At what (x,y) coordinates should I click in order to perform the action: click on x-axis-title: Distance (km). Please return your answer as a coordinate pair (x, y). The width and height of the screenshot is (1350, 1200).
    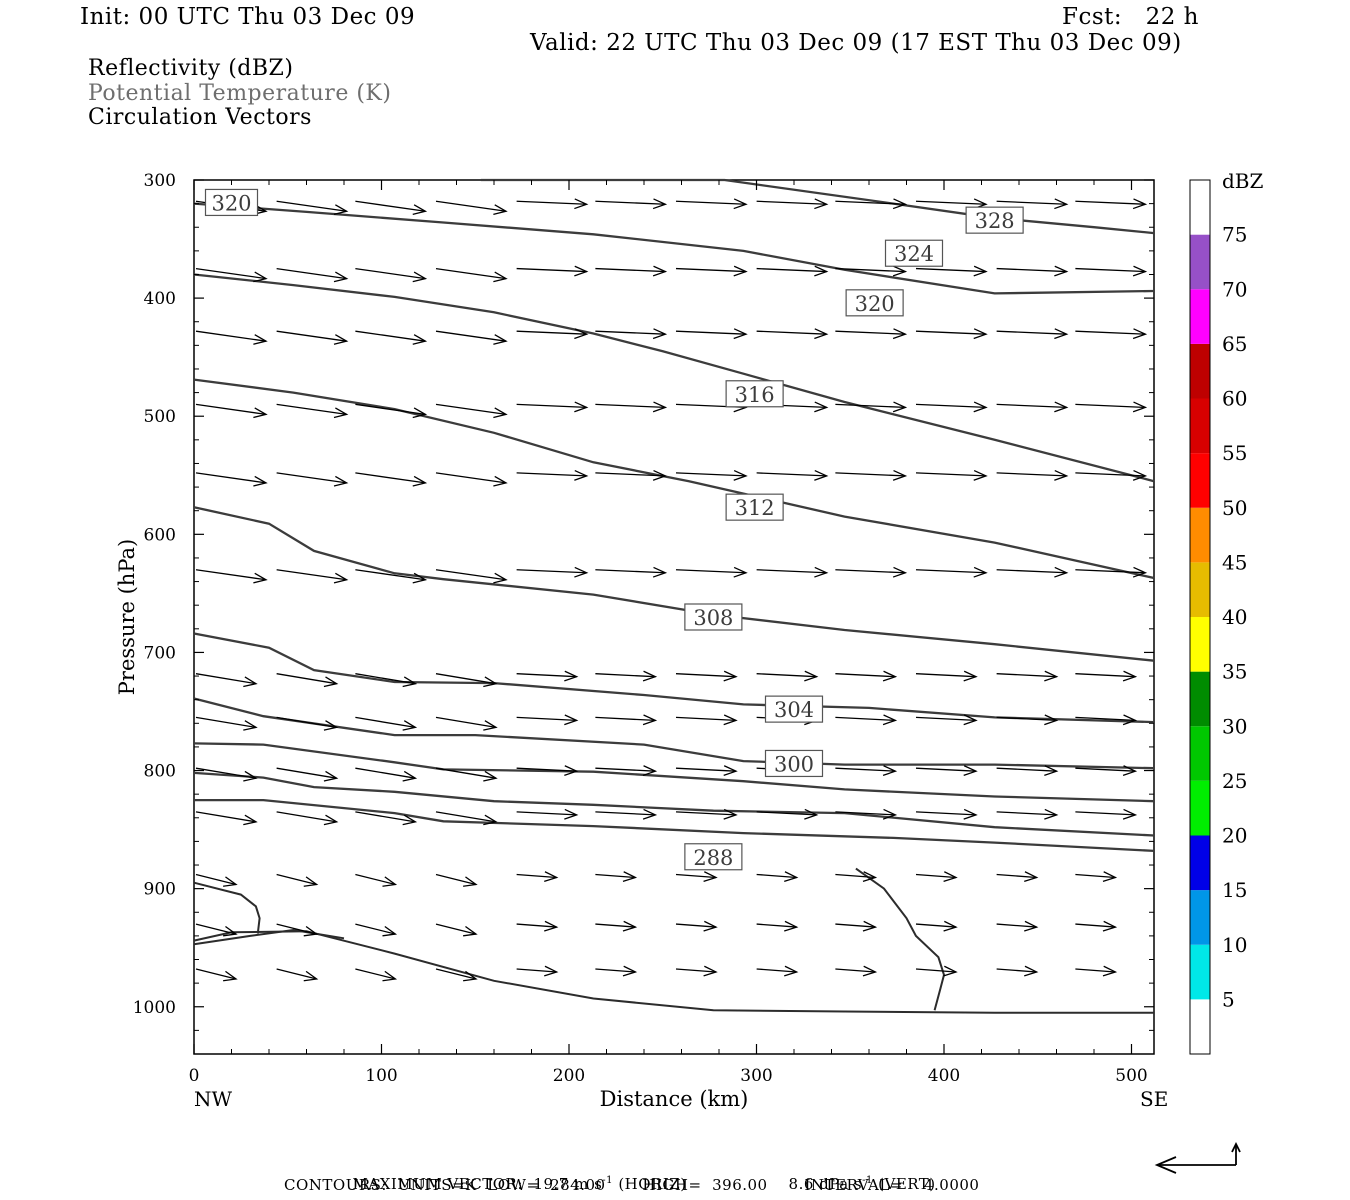
    Looking at the image, I should click on (674, 1099).